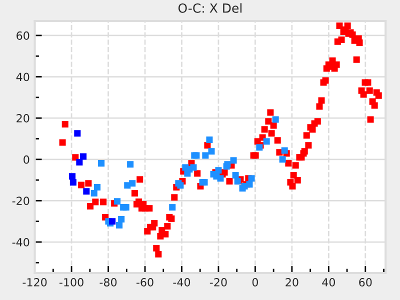 Image resolution: width=400 pixels, height=300 pixels. Describe the element at coordinates (21, 201) in the screenshot. I see `y-tick-label: -20` at that location.